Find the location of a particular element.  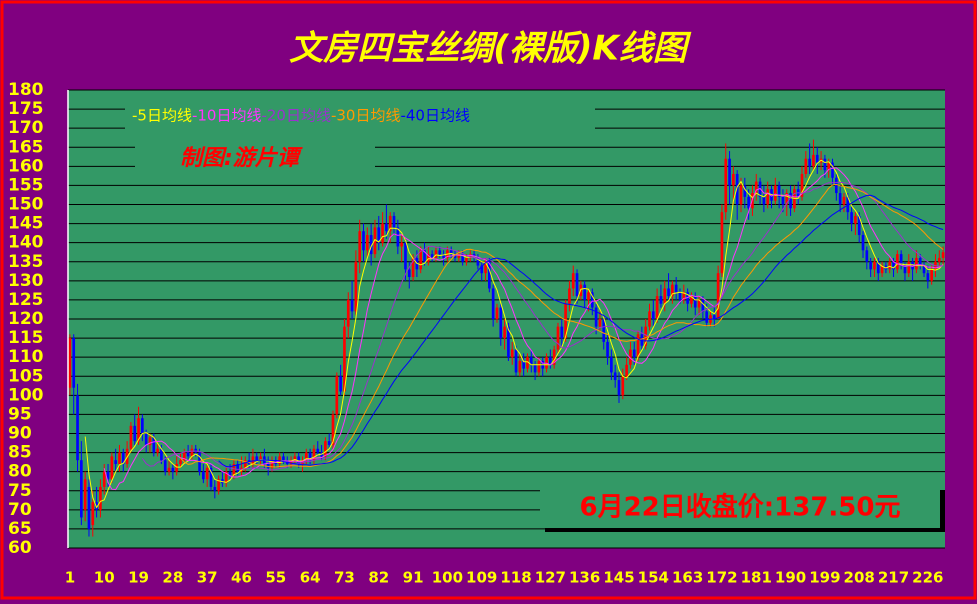

y-tick-label: 100 is located at coordinates (26, 395).